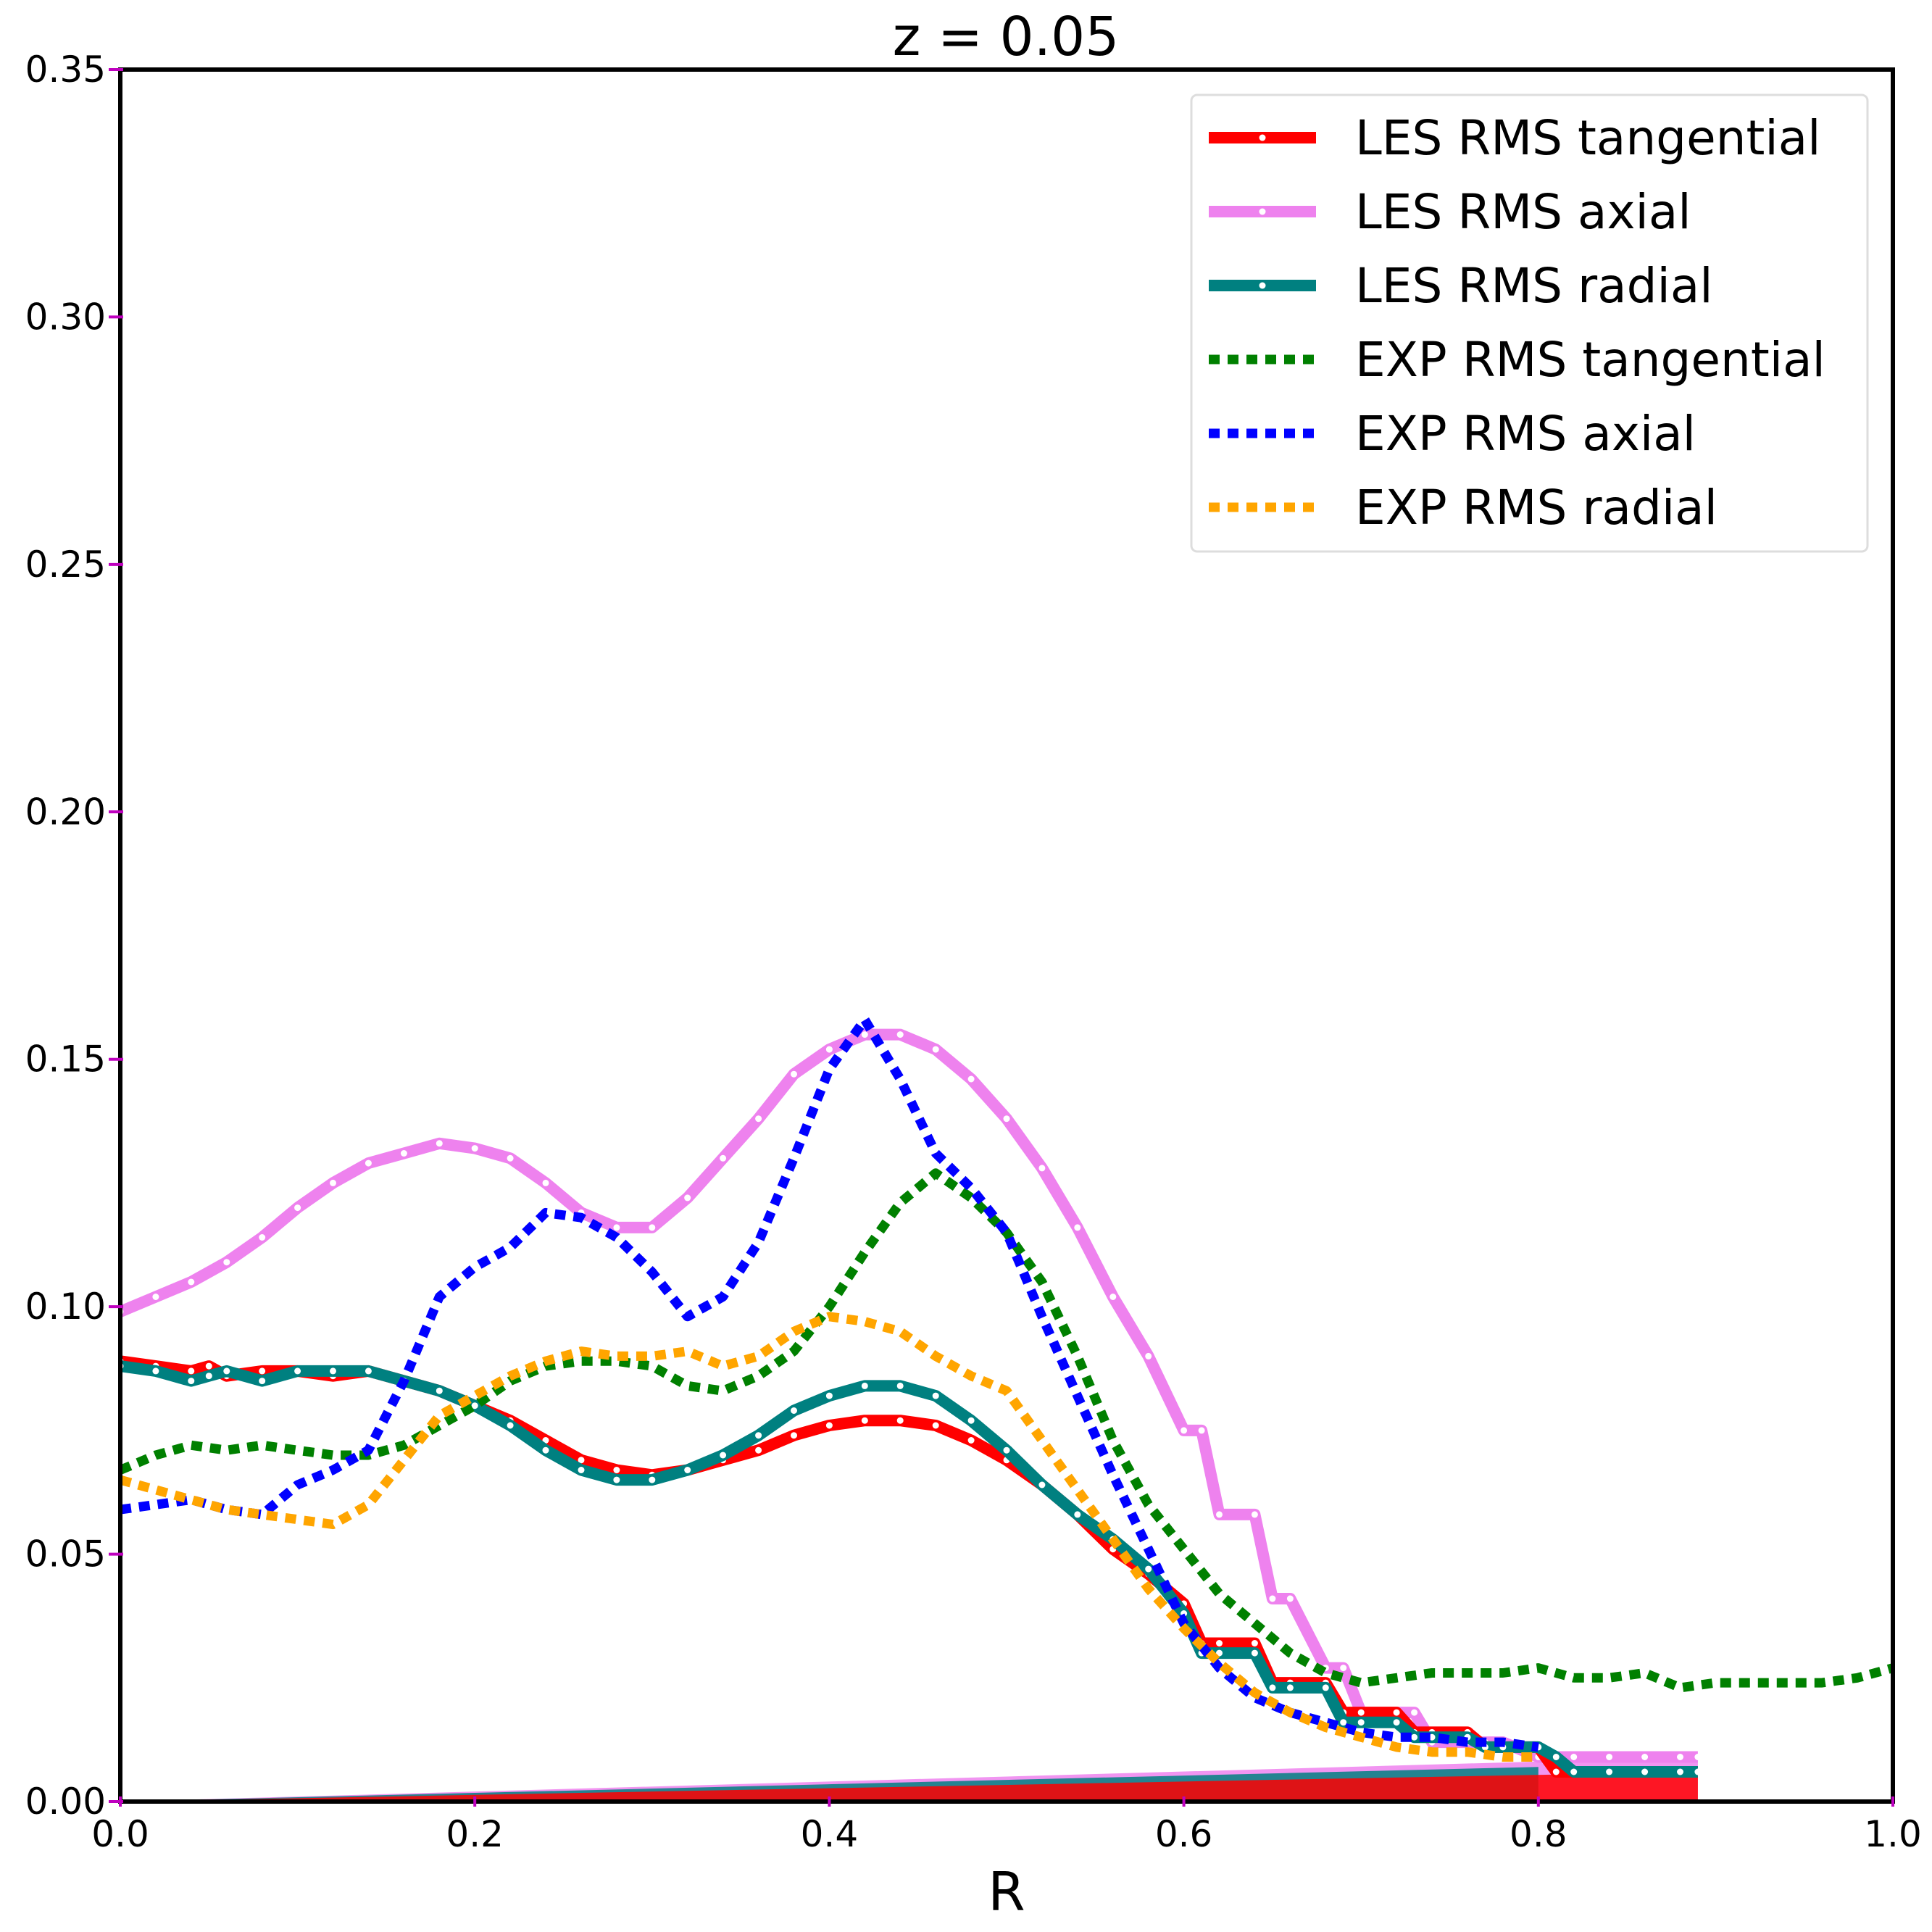  I want to click on y-tick-label: 0.15, so click(65, 1059).